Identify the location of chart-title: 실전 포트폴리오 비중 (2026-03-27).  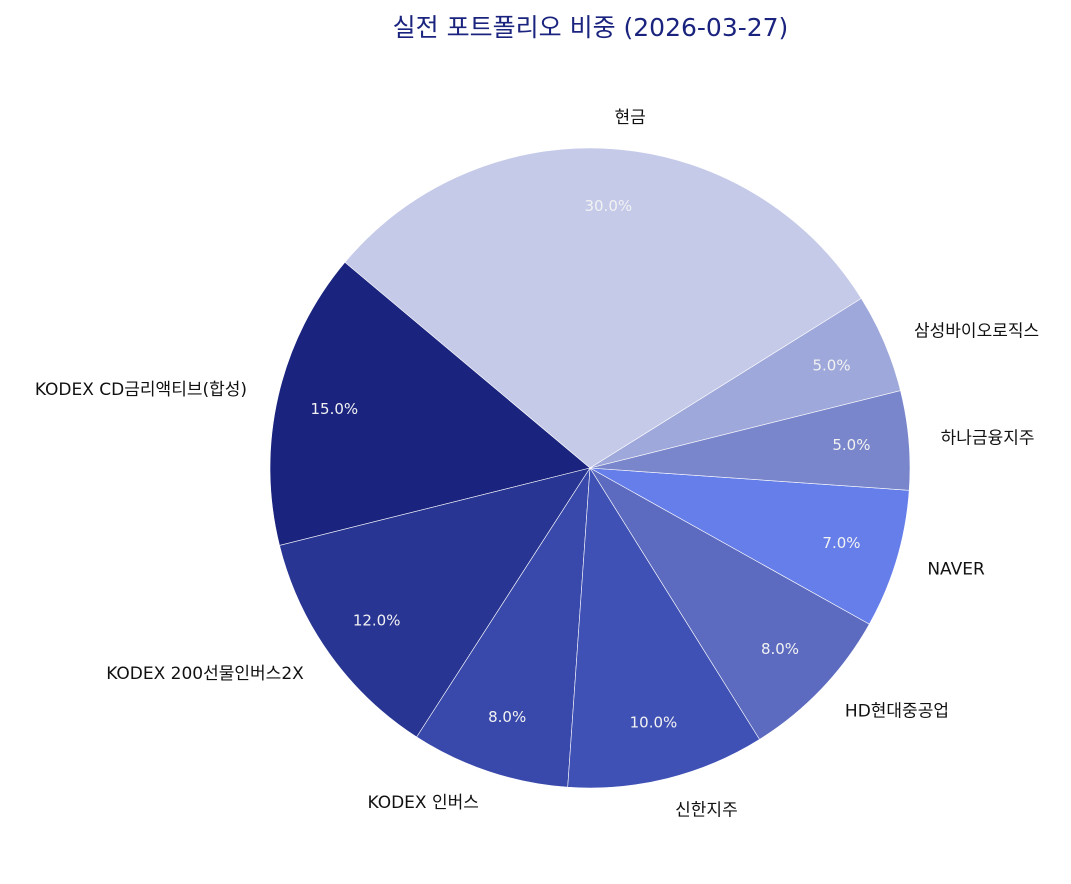
(590, 27).